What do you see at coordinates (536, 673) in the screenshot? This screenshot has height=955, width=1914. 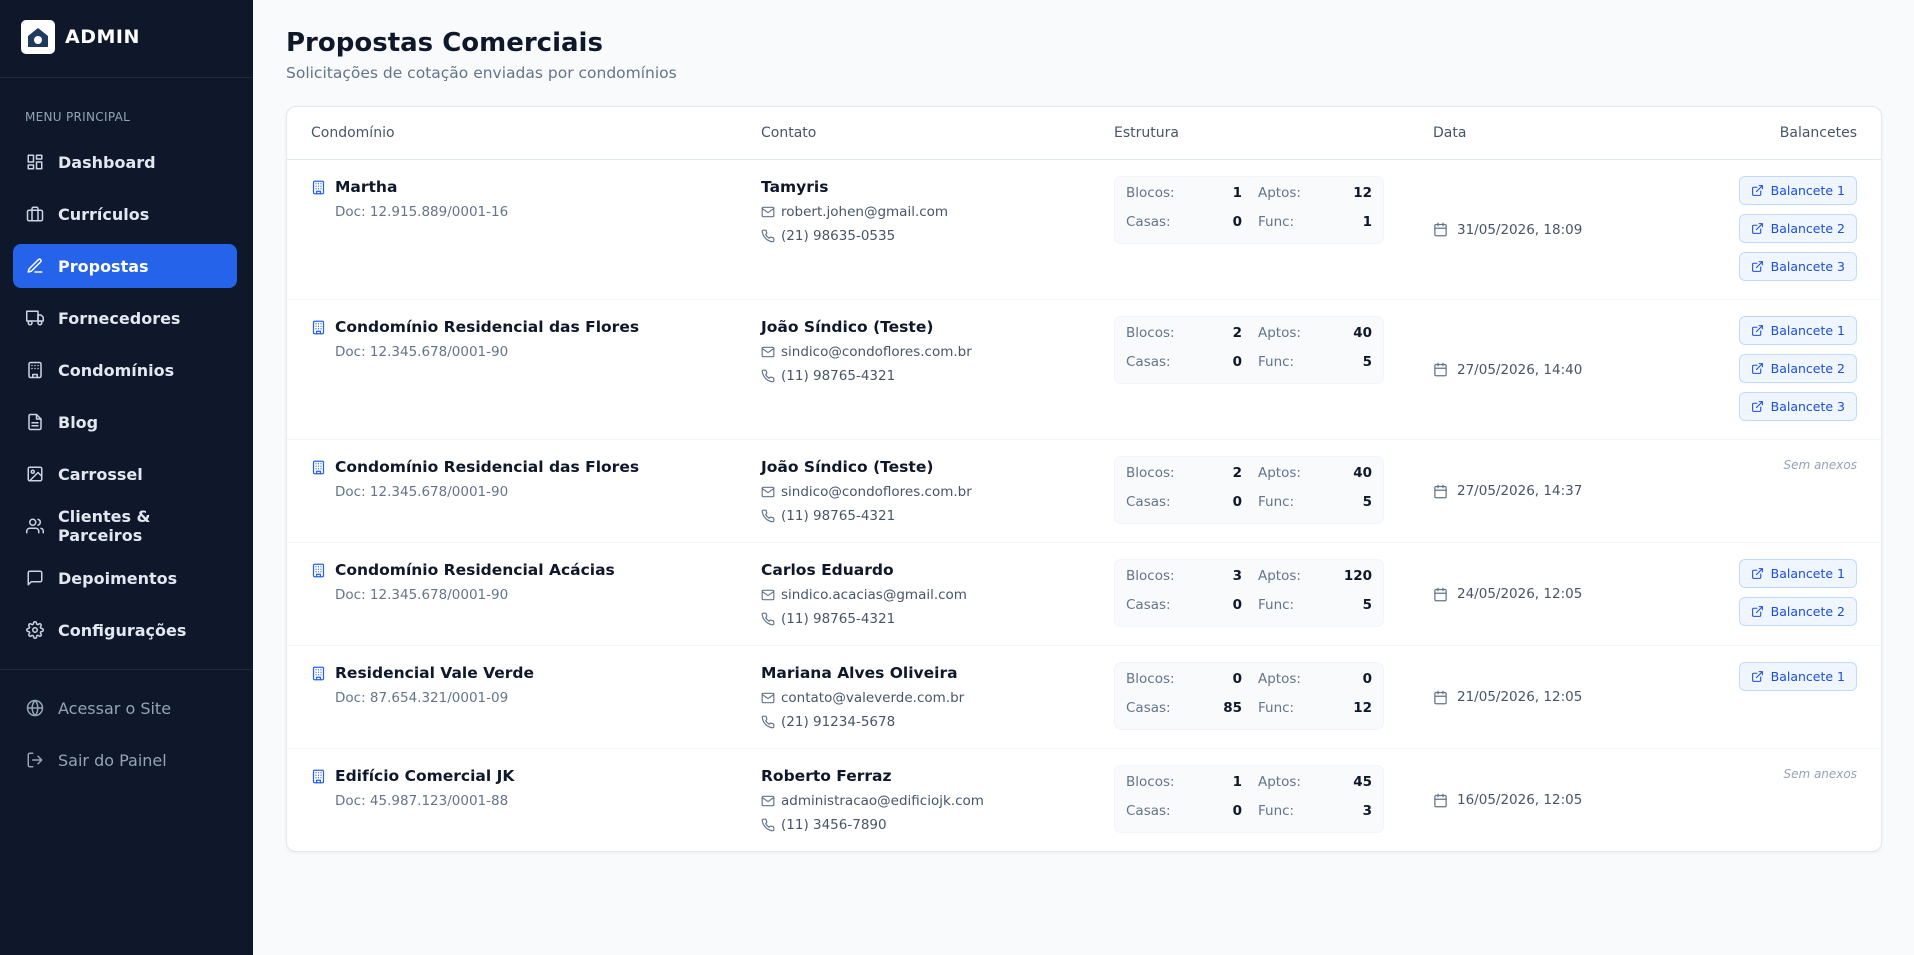 I see `condo-name: Residencial Vale Verde` at bounding box center [536, 673].